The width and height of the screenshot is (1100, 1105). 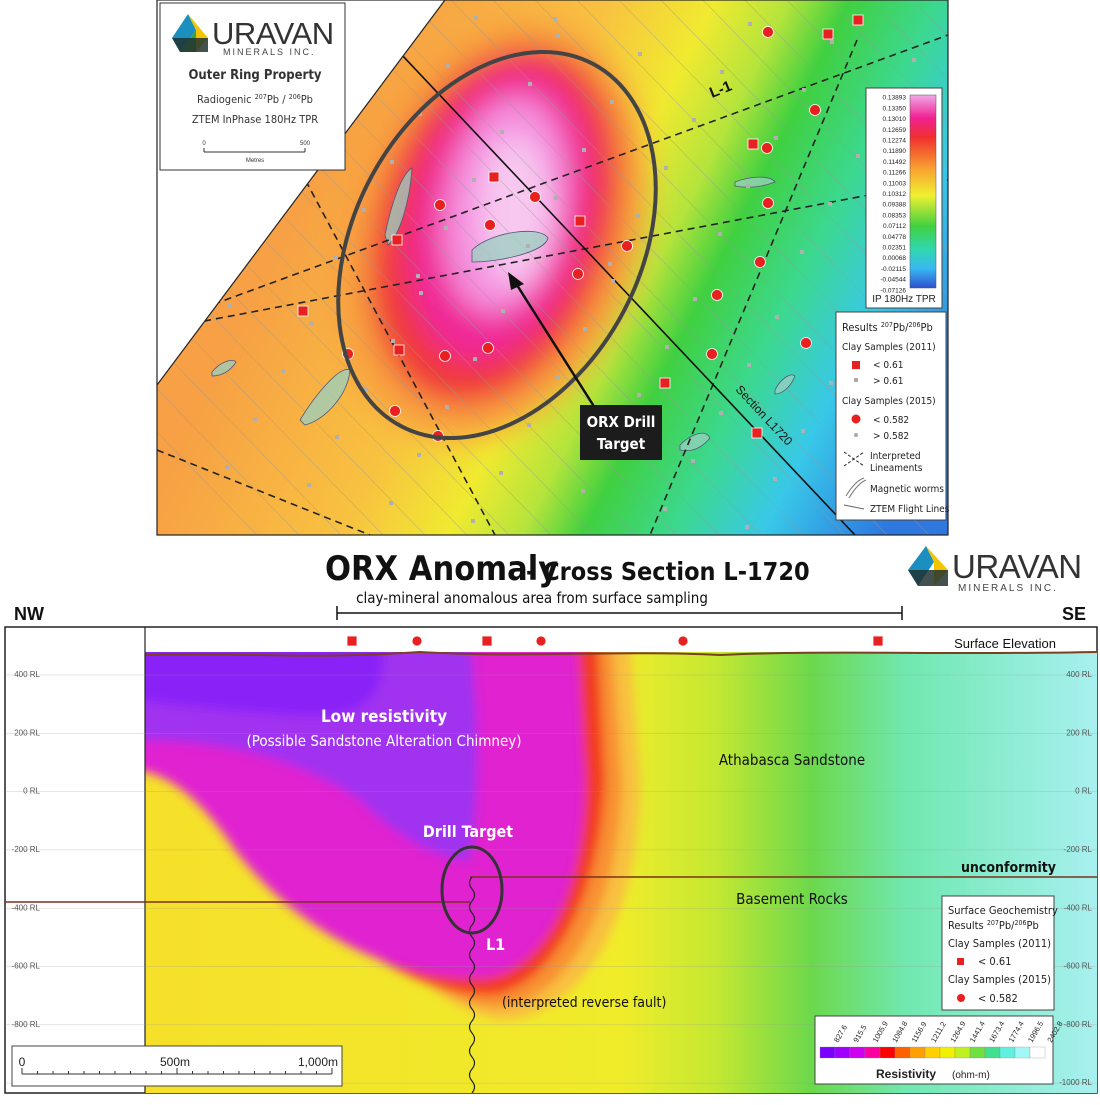 What do you see at coordinates (1074, 614) in the screenshot?
I see `direction: SE` at bounding box center [1074, 614].